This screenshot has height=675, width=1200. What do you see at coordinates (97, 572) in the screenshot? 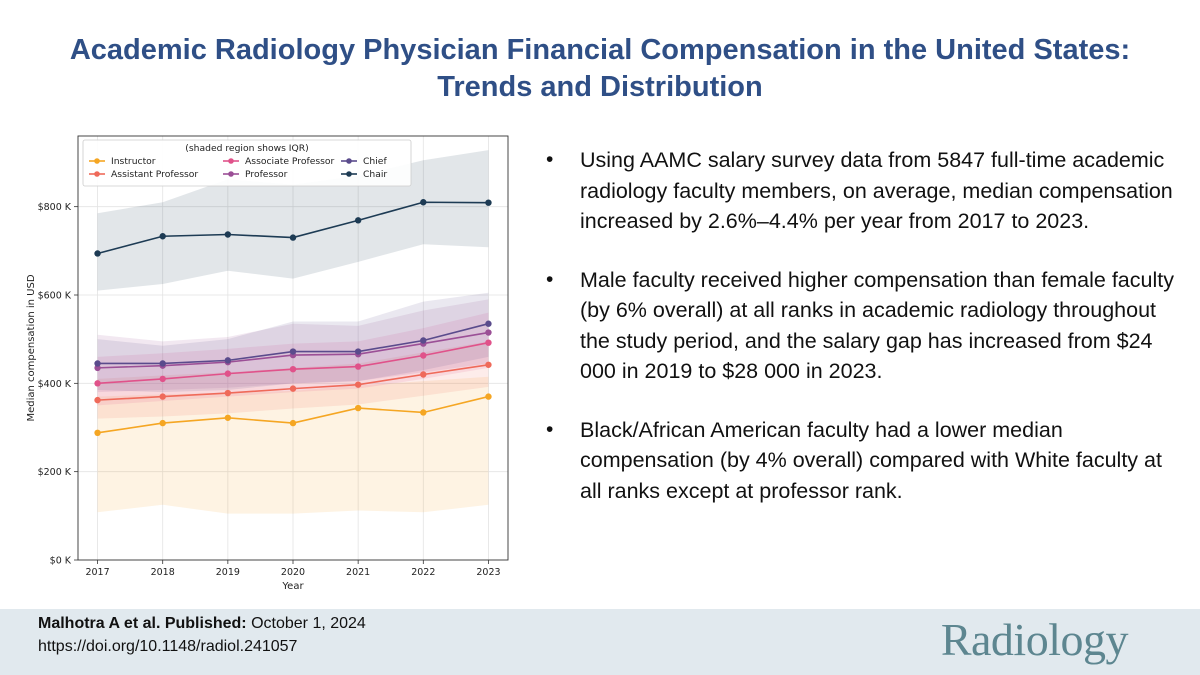
I see `x-tick-label-0: 2017` at bounding box center [97, 572].